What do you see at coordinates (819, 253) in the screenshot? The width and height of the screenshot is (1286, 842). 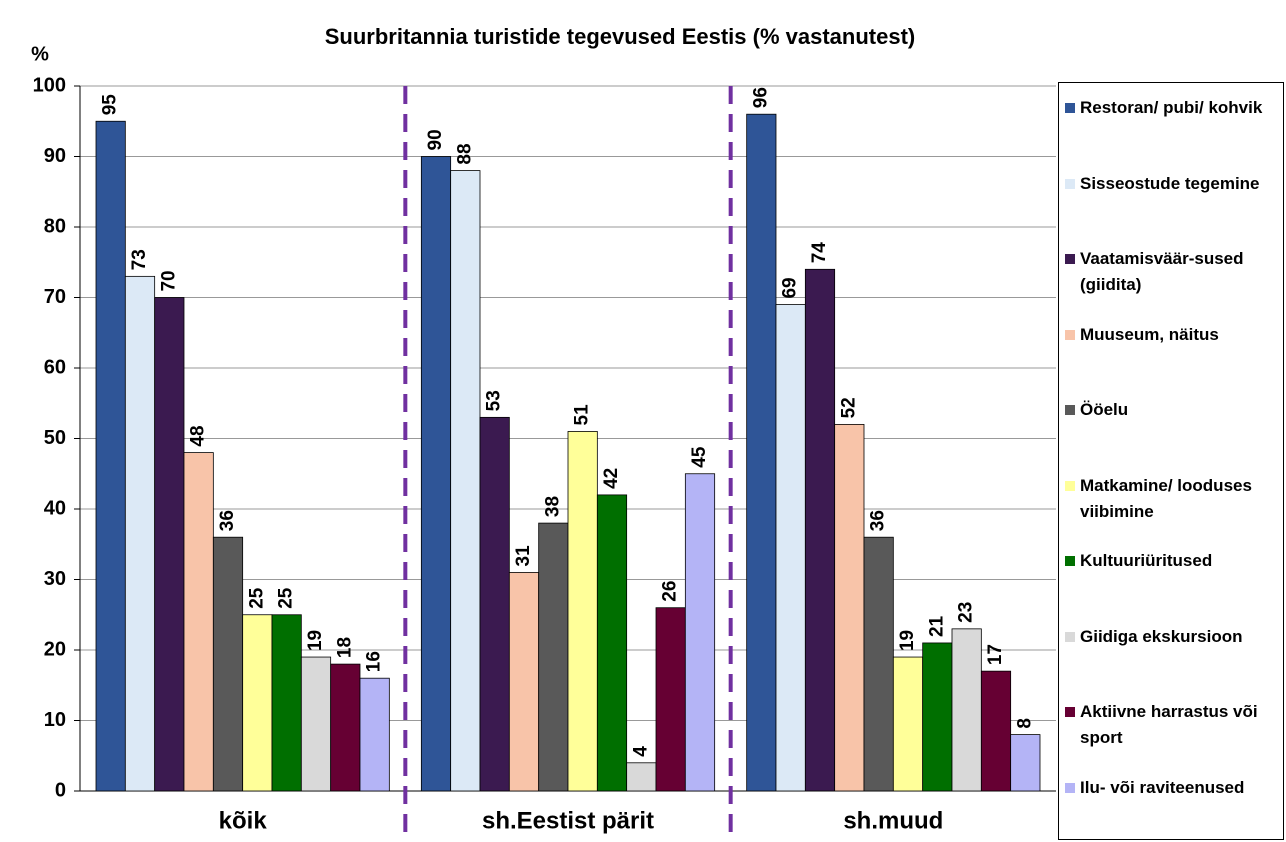 I see `data-label: 74` at bounding box center [819, 253].